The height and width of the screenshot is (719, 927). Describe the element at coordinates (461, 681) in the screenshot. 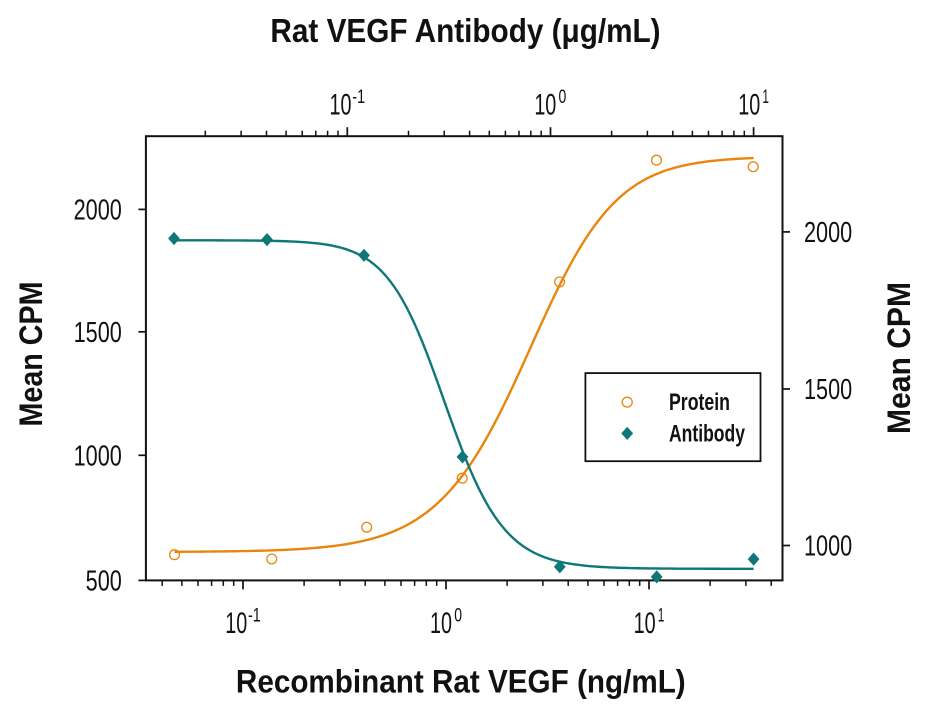

I see `svg-text: Recombinant Rat VEGF (ng/mL)` at that location.